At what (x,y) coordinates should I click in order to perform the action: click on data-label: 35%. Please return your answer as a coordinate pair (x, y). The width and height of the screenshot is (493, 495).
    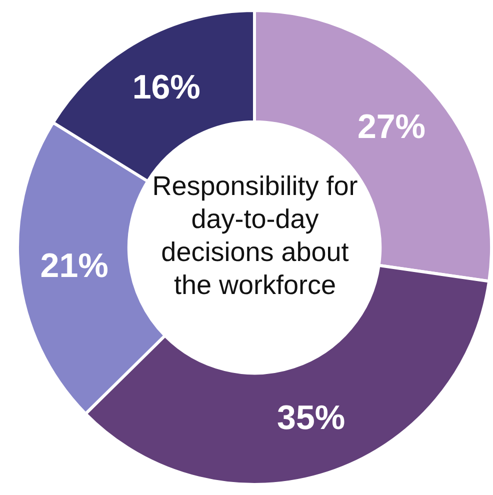
    Looking at the image, I should click on (311, 418).